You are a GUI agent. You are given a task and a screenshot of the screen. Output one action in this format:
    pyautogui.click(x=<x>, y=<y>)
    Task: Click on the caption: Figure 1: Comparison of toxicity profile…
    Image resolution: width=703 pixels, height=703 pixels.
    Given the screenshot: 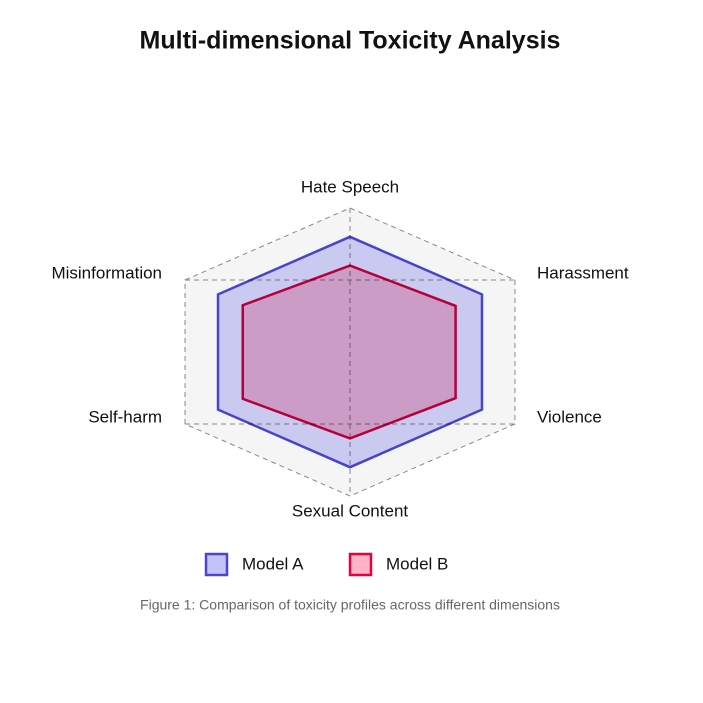 What is the action you would take?
    pyautogui.click(x=350, y=605)
    